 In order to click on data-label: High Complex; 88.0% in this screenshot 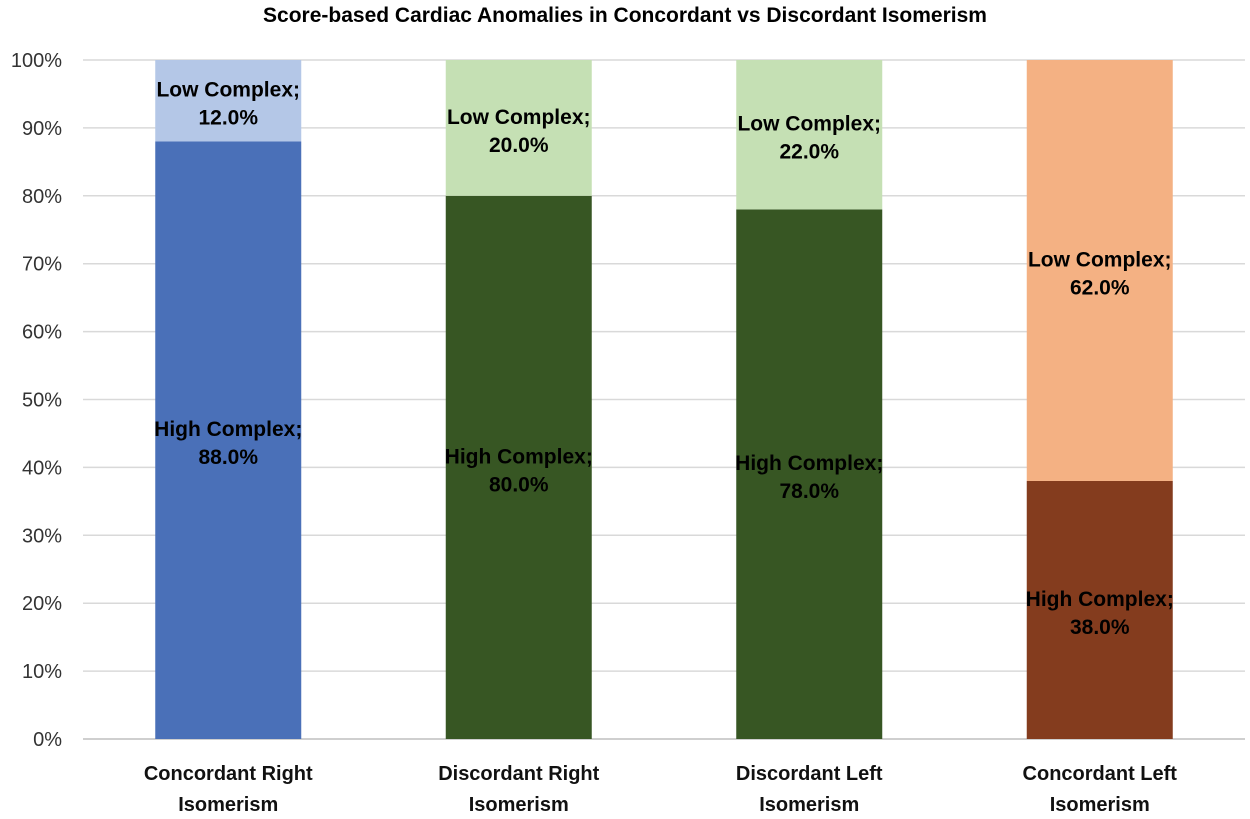, I will do `click(228, 443)`.